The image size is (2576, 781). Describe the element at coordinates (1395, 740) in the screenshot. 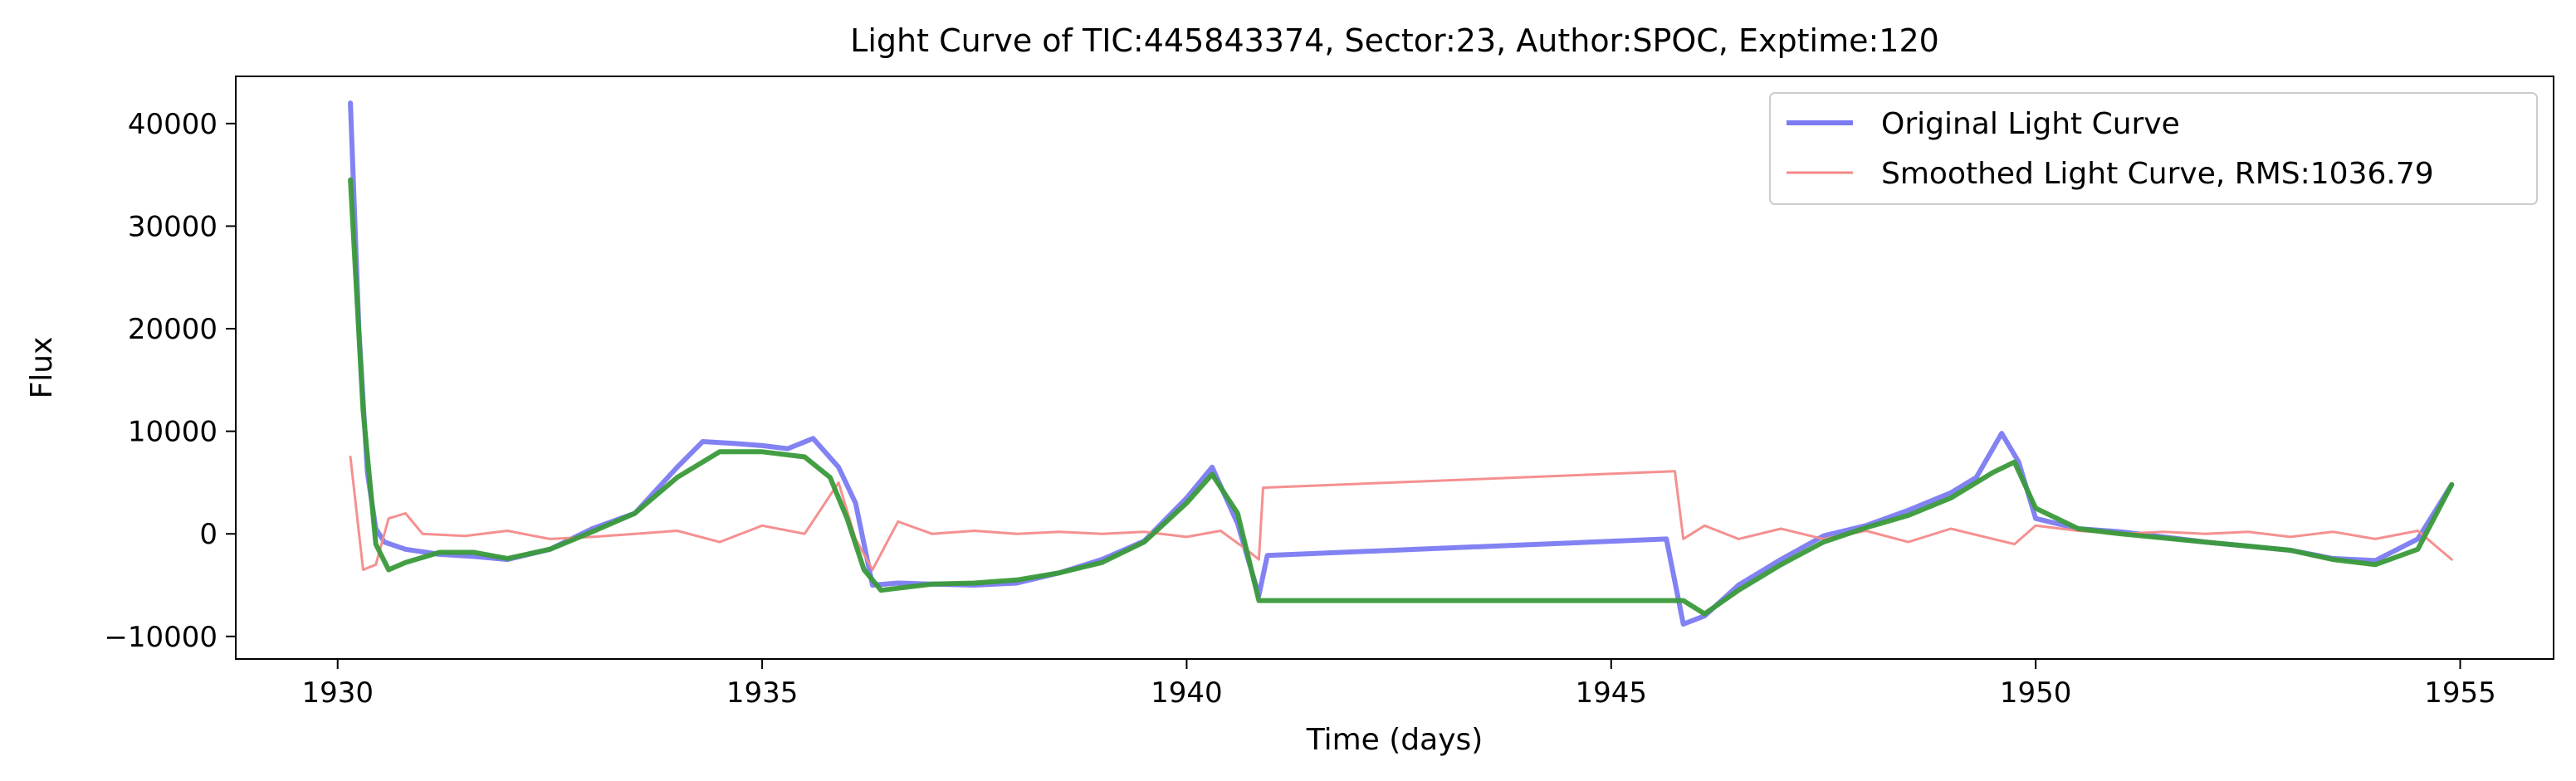

I see `x-axis-label: Time (days)` at that location.